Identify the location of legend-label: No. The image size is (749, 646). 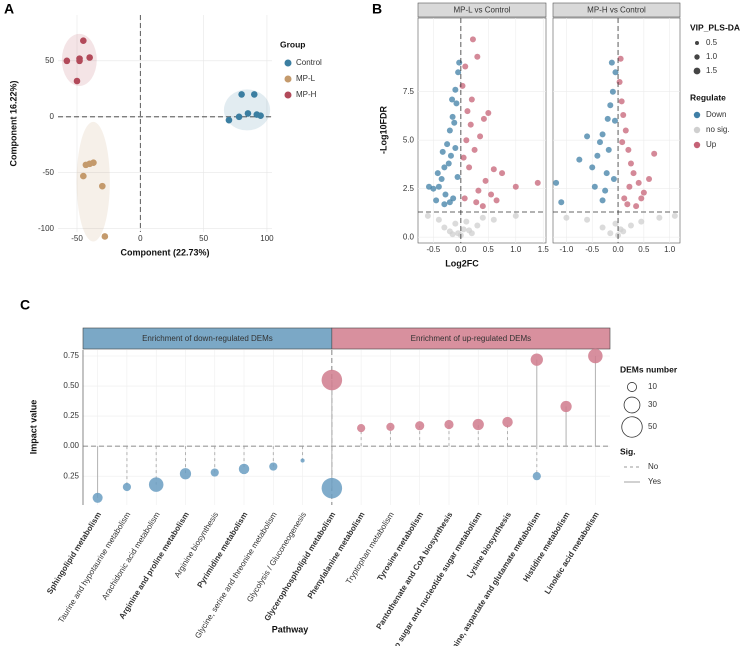
(653, 466).